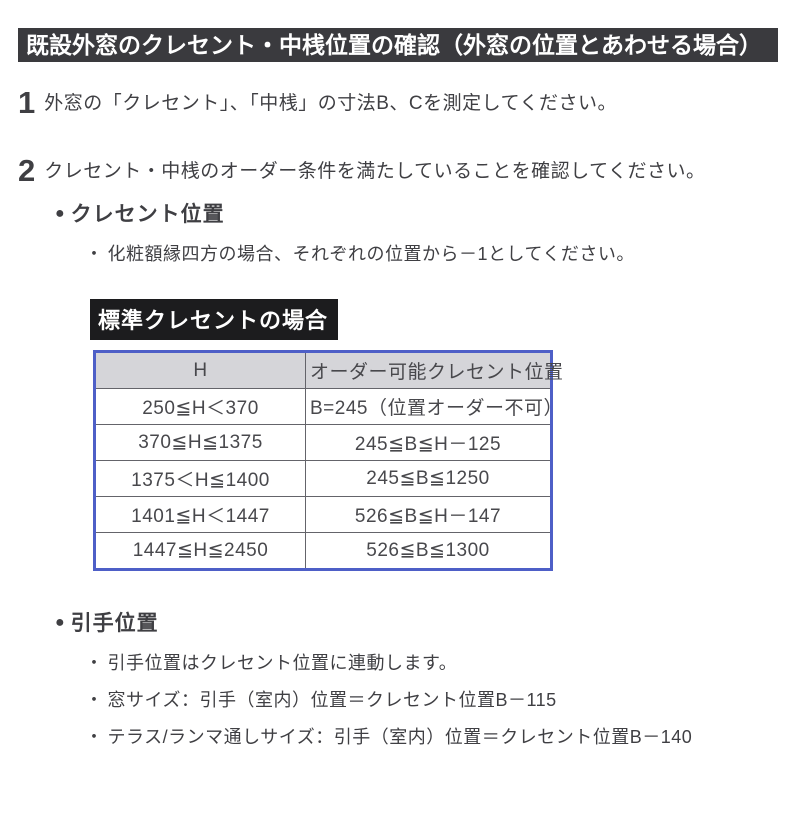 The height and width of the screenshot is (828, 800). Describe the element at coordinates (200, 514) in the screenshot. I see `table-cell-h-range: 1401≦H＜1447` at that location.